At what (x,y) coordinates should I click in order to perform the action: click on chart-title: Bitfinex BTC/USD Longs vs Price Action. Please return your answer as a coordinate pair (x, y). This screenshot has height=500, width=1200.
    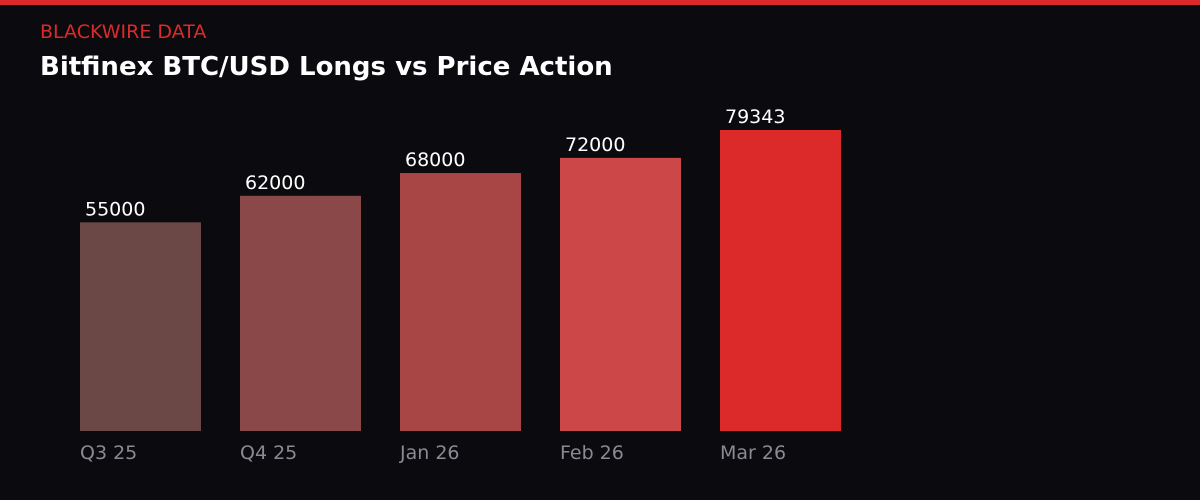
    Looking at the image, I should click on (326, 67).